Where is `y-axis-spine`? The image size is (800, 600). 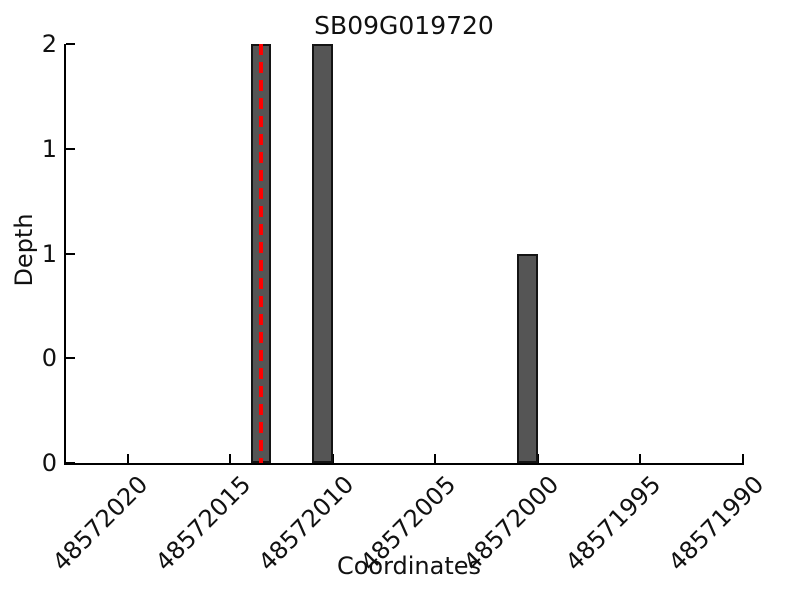 y-axis-spine is located at coordinates (65, 254).